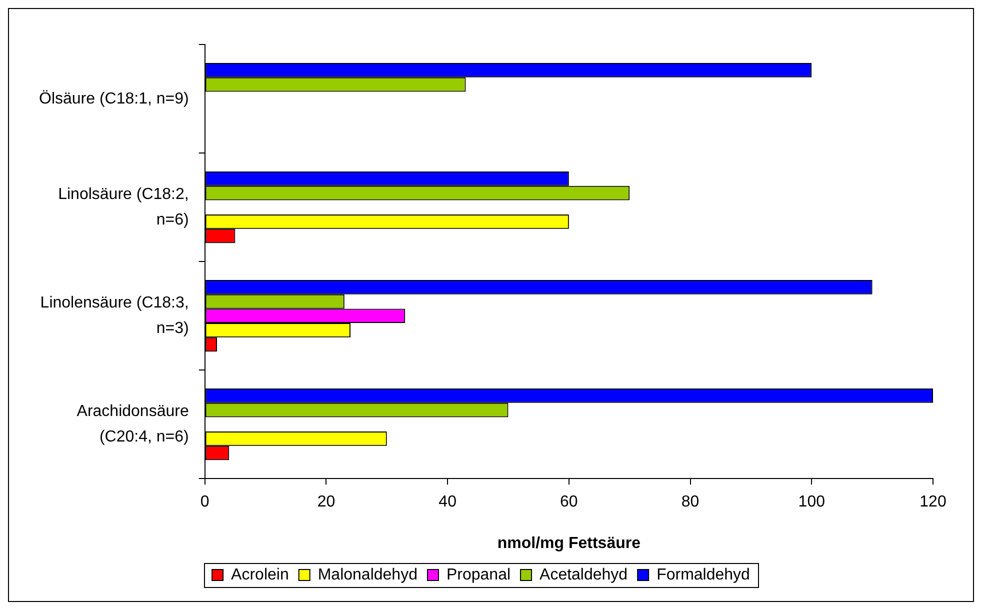  What do you see at coordinates (569, 543) in the screenshot?
I see `x-axis-title: nmol/mg Fettsäure` at bounding box center [569, 543].